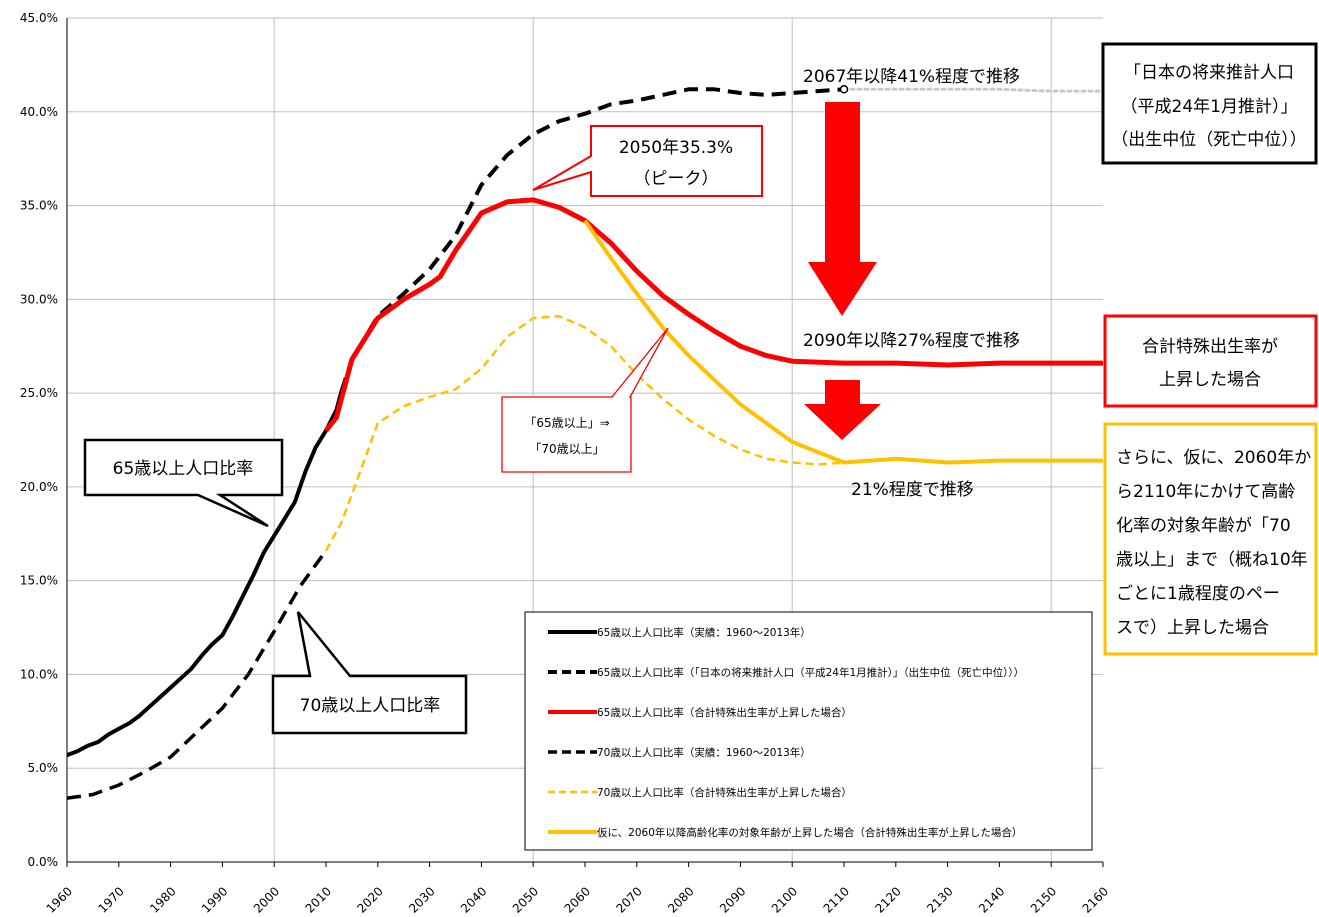 The image size is (1319, 917). I want to click on legend-label: 70歳以上人口比率（実績：1960～2013年）, so click(704, 752).